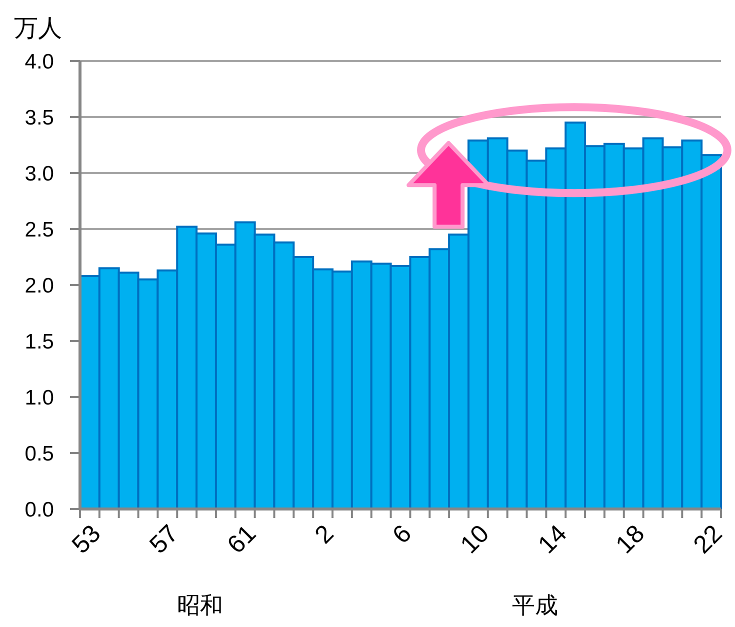  What do you see at coordinates (708, 540) in the screenshot?
I see `x-tick-label: 22` at bounding box center [708, 540].